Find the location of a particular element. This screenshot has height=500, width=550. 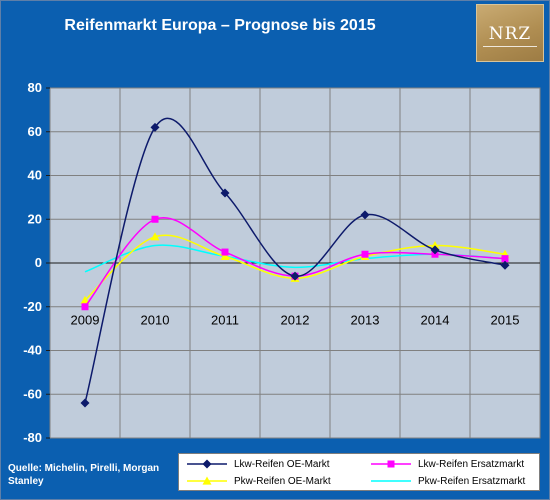

nrz-logo-rule is located at coordinates (510, 46).